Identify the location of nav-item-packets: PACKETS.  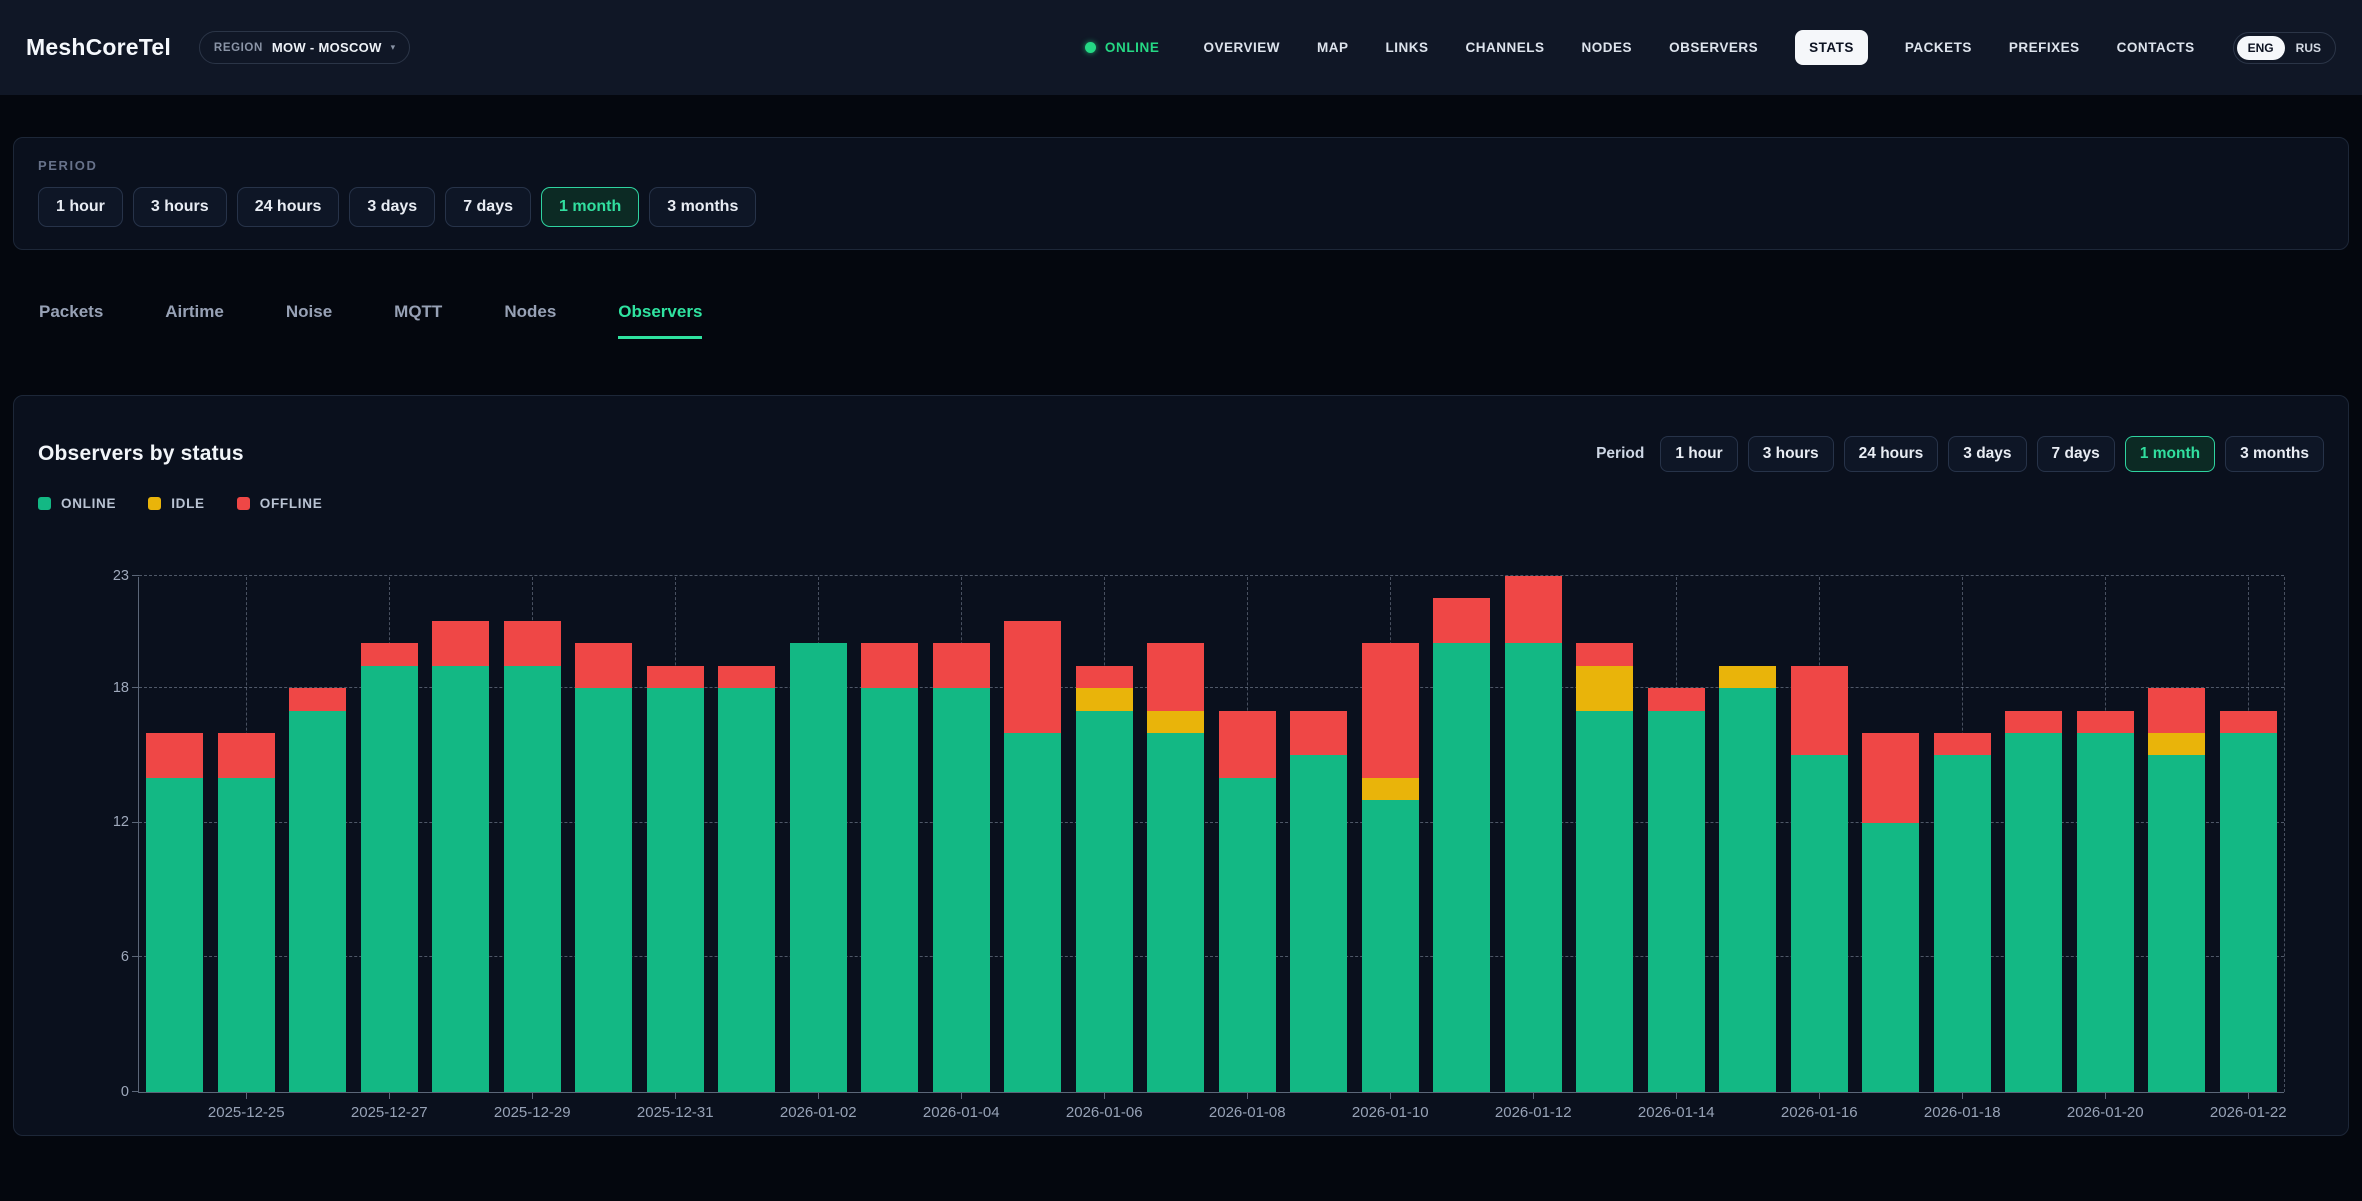
(1938, 47).